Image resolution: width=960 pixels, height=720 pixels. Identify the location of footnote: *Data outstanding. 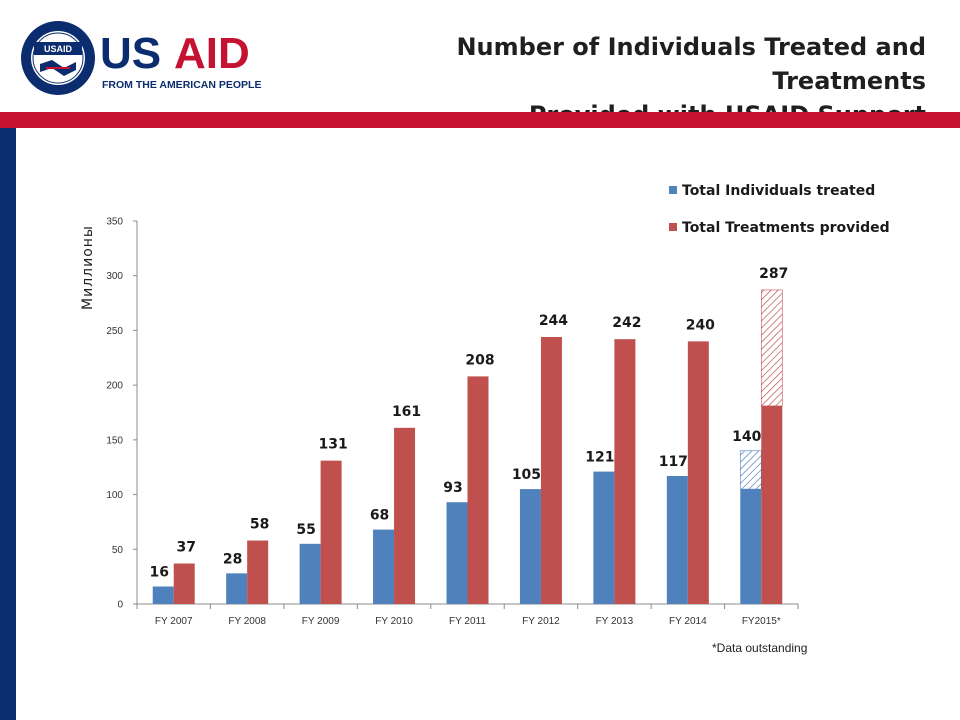
(760, 648).